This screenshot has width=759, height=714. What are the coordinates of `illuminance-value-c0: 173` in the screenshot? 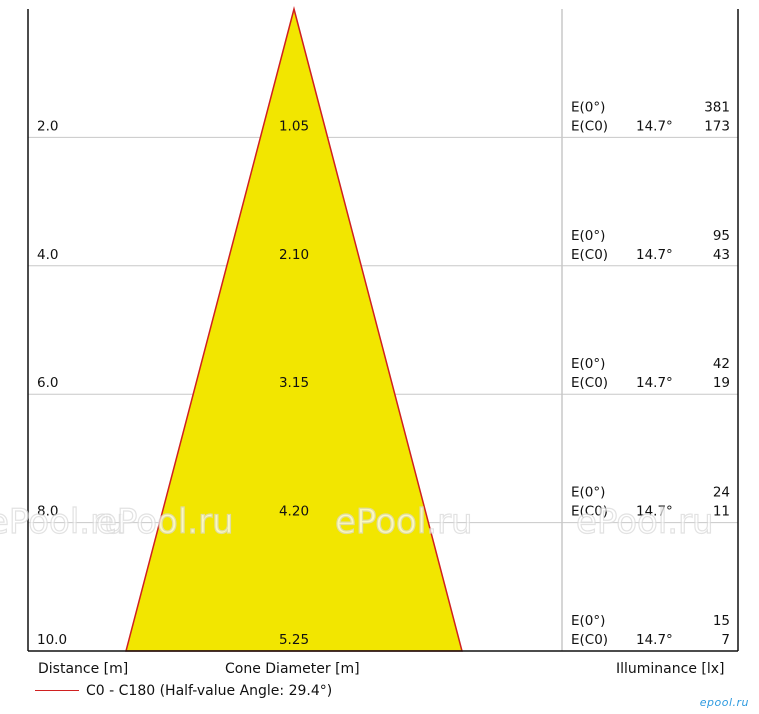 It's located at (717, 126).